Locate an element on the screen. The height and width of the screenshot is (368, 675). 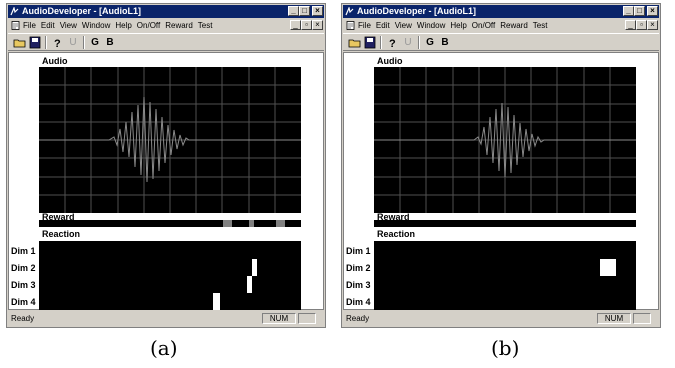
reaction-plot is located at coordinates (170, 275).